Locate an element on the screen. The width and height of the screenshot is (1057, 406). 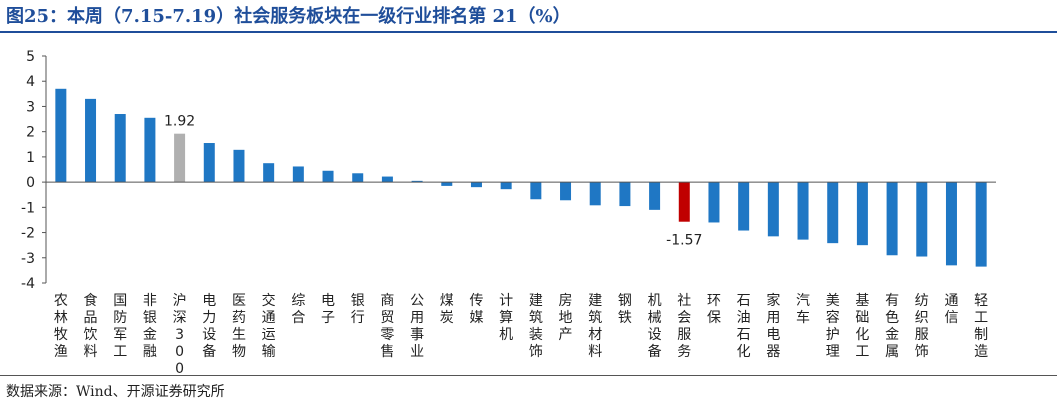
category-label: 农林牧渔 is located at coordinates (61, 326).